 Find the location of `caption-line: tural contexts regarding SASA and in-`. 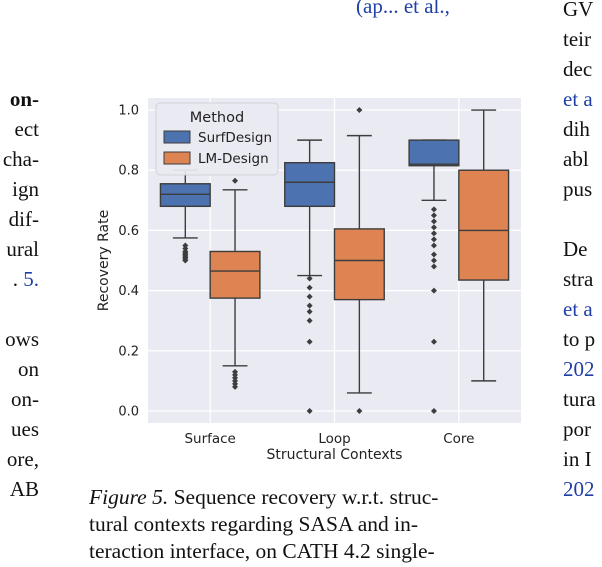

caption-line: tural contexts regarding SASA and in- is located at coordinates (254, 524).